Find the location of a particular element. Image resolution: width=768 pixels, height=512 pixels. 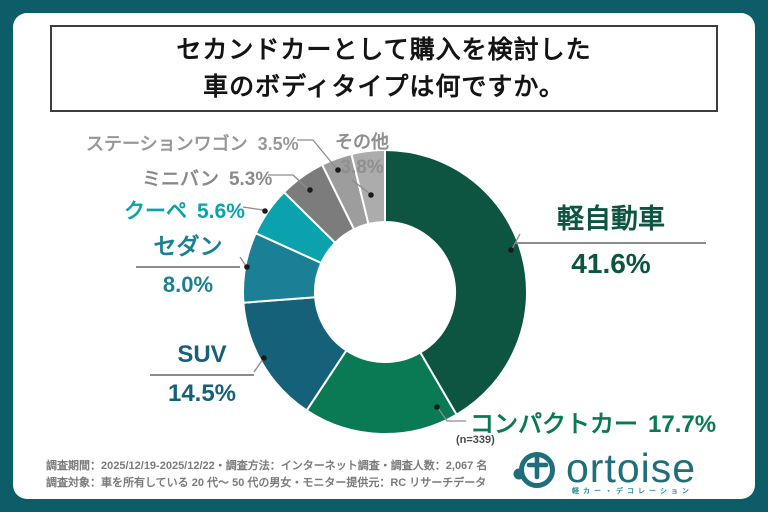

label-other: その他 3.8% is located at coordinates (362, 153).